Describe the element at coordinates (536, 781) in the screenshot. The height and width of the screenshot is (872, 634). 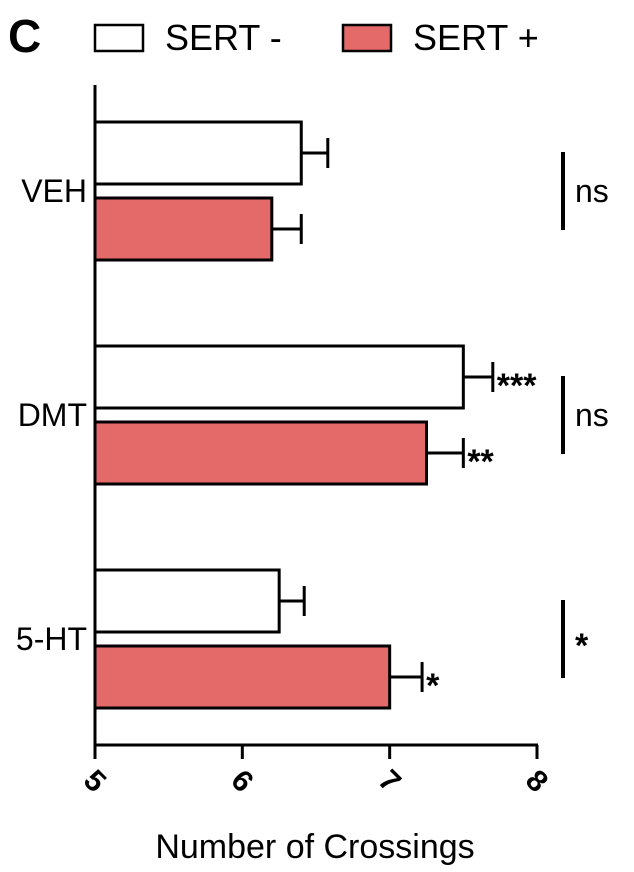
I see `x-tick-label: 8` at that location.